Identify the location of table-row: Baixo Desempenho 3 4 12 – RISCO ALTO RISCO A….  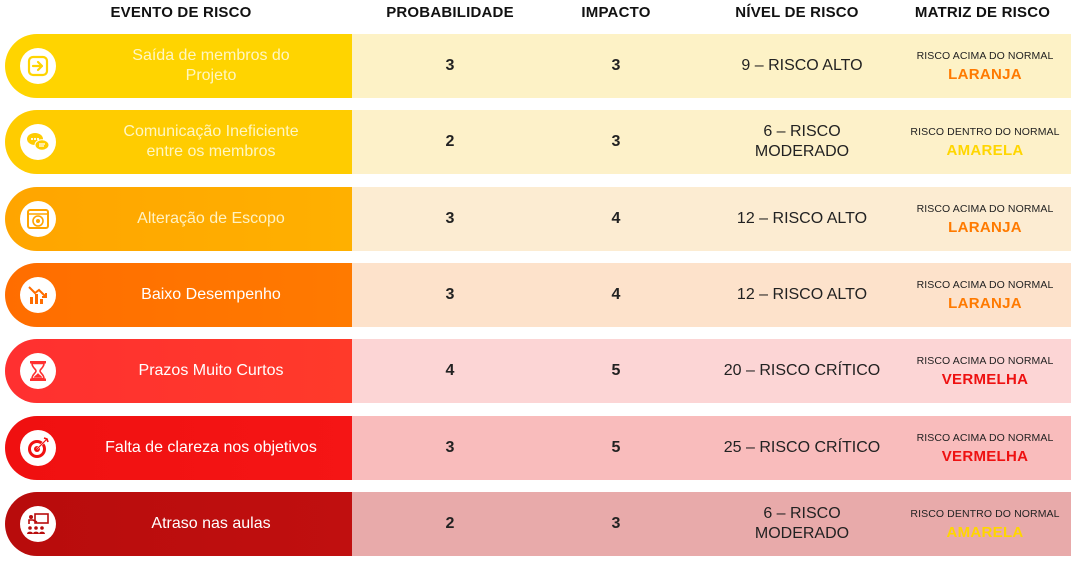
(538, 295).